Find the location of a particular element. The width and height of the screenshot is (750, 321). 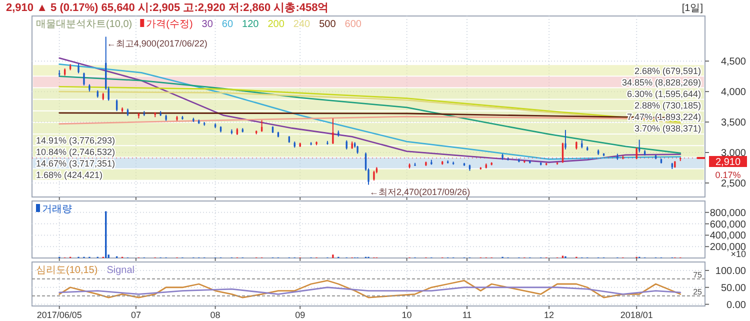

text: 60 is located at coordinates (228, 24).